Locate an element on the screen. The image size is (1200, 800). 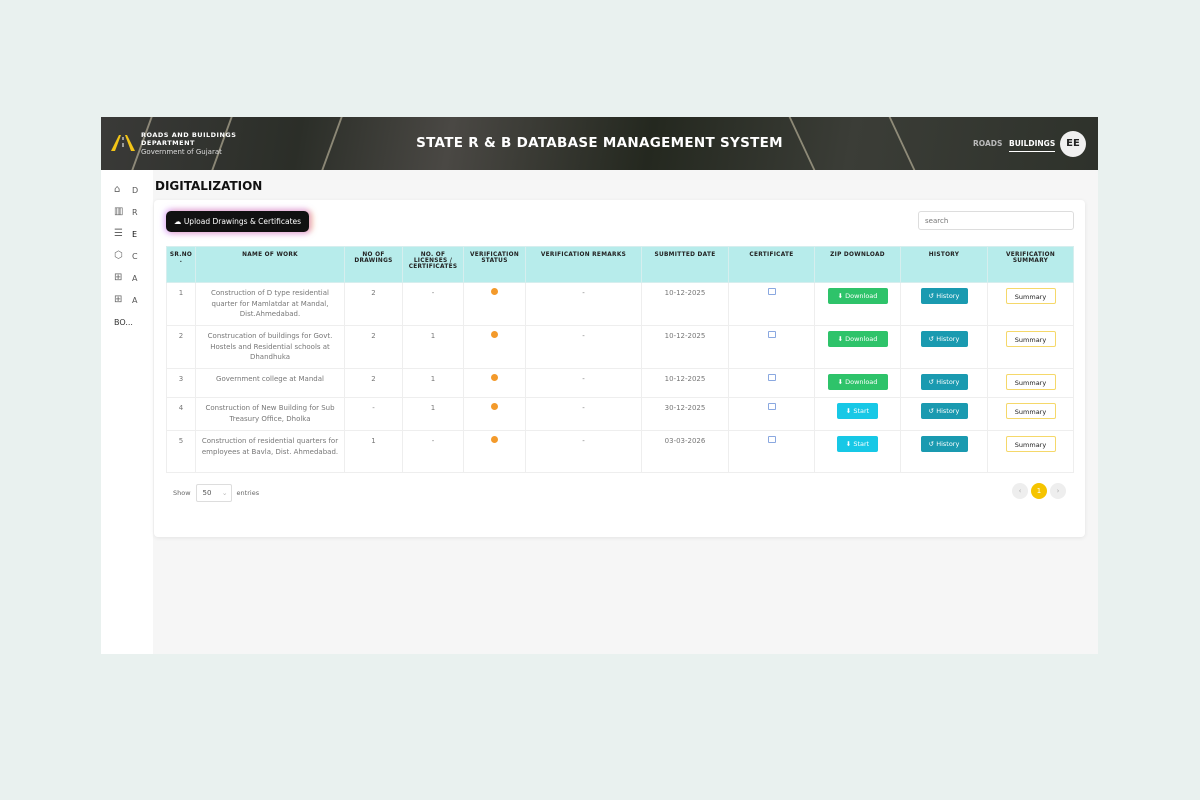
sidebar-item-5: ⊞ A is located at coordinates (125, 278).